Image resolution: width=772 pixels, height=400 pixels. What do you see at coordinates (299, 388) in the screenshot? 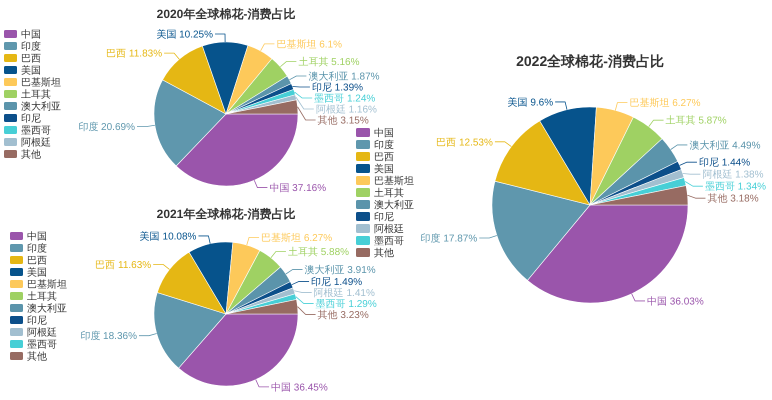
I see `category-label: 中国 36.45%` at bounding box center [299, 388].